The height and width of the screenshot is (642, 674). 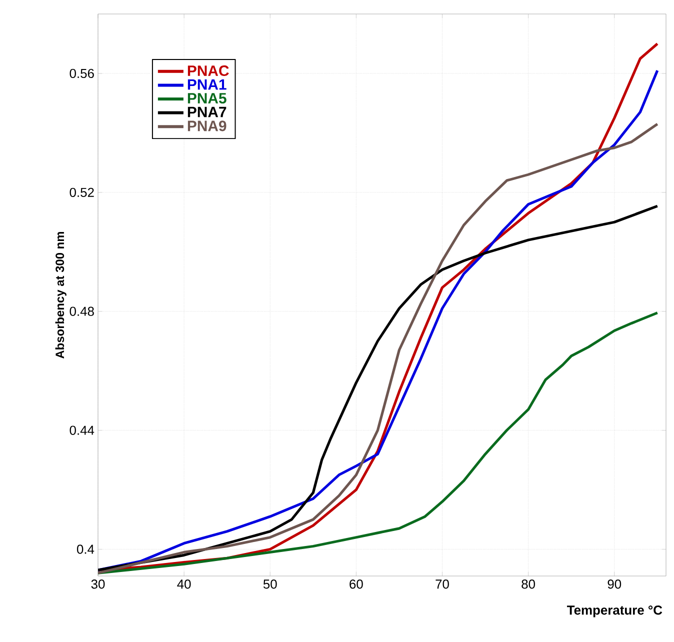 What do you see at coordinates (98, 584) in the screenshot?
I see `x-tick-label: 30` at bounding box center [98, 584].